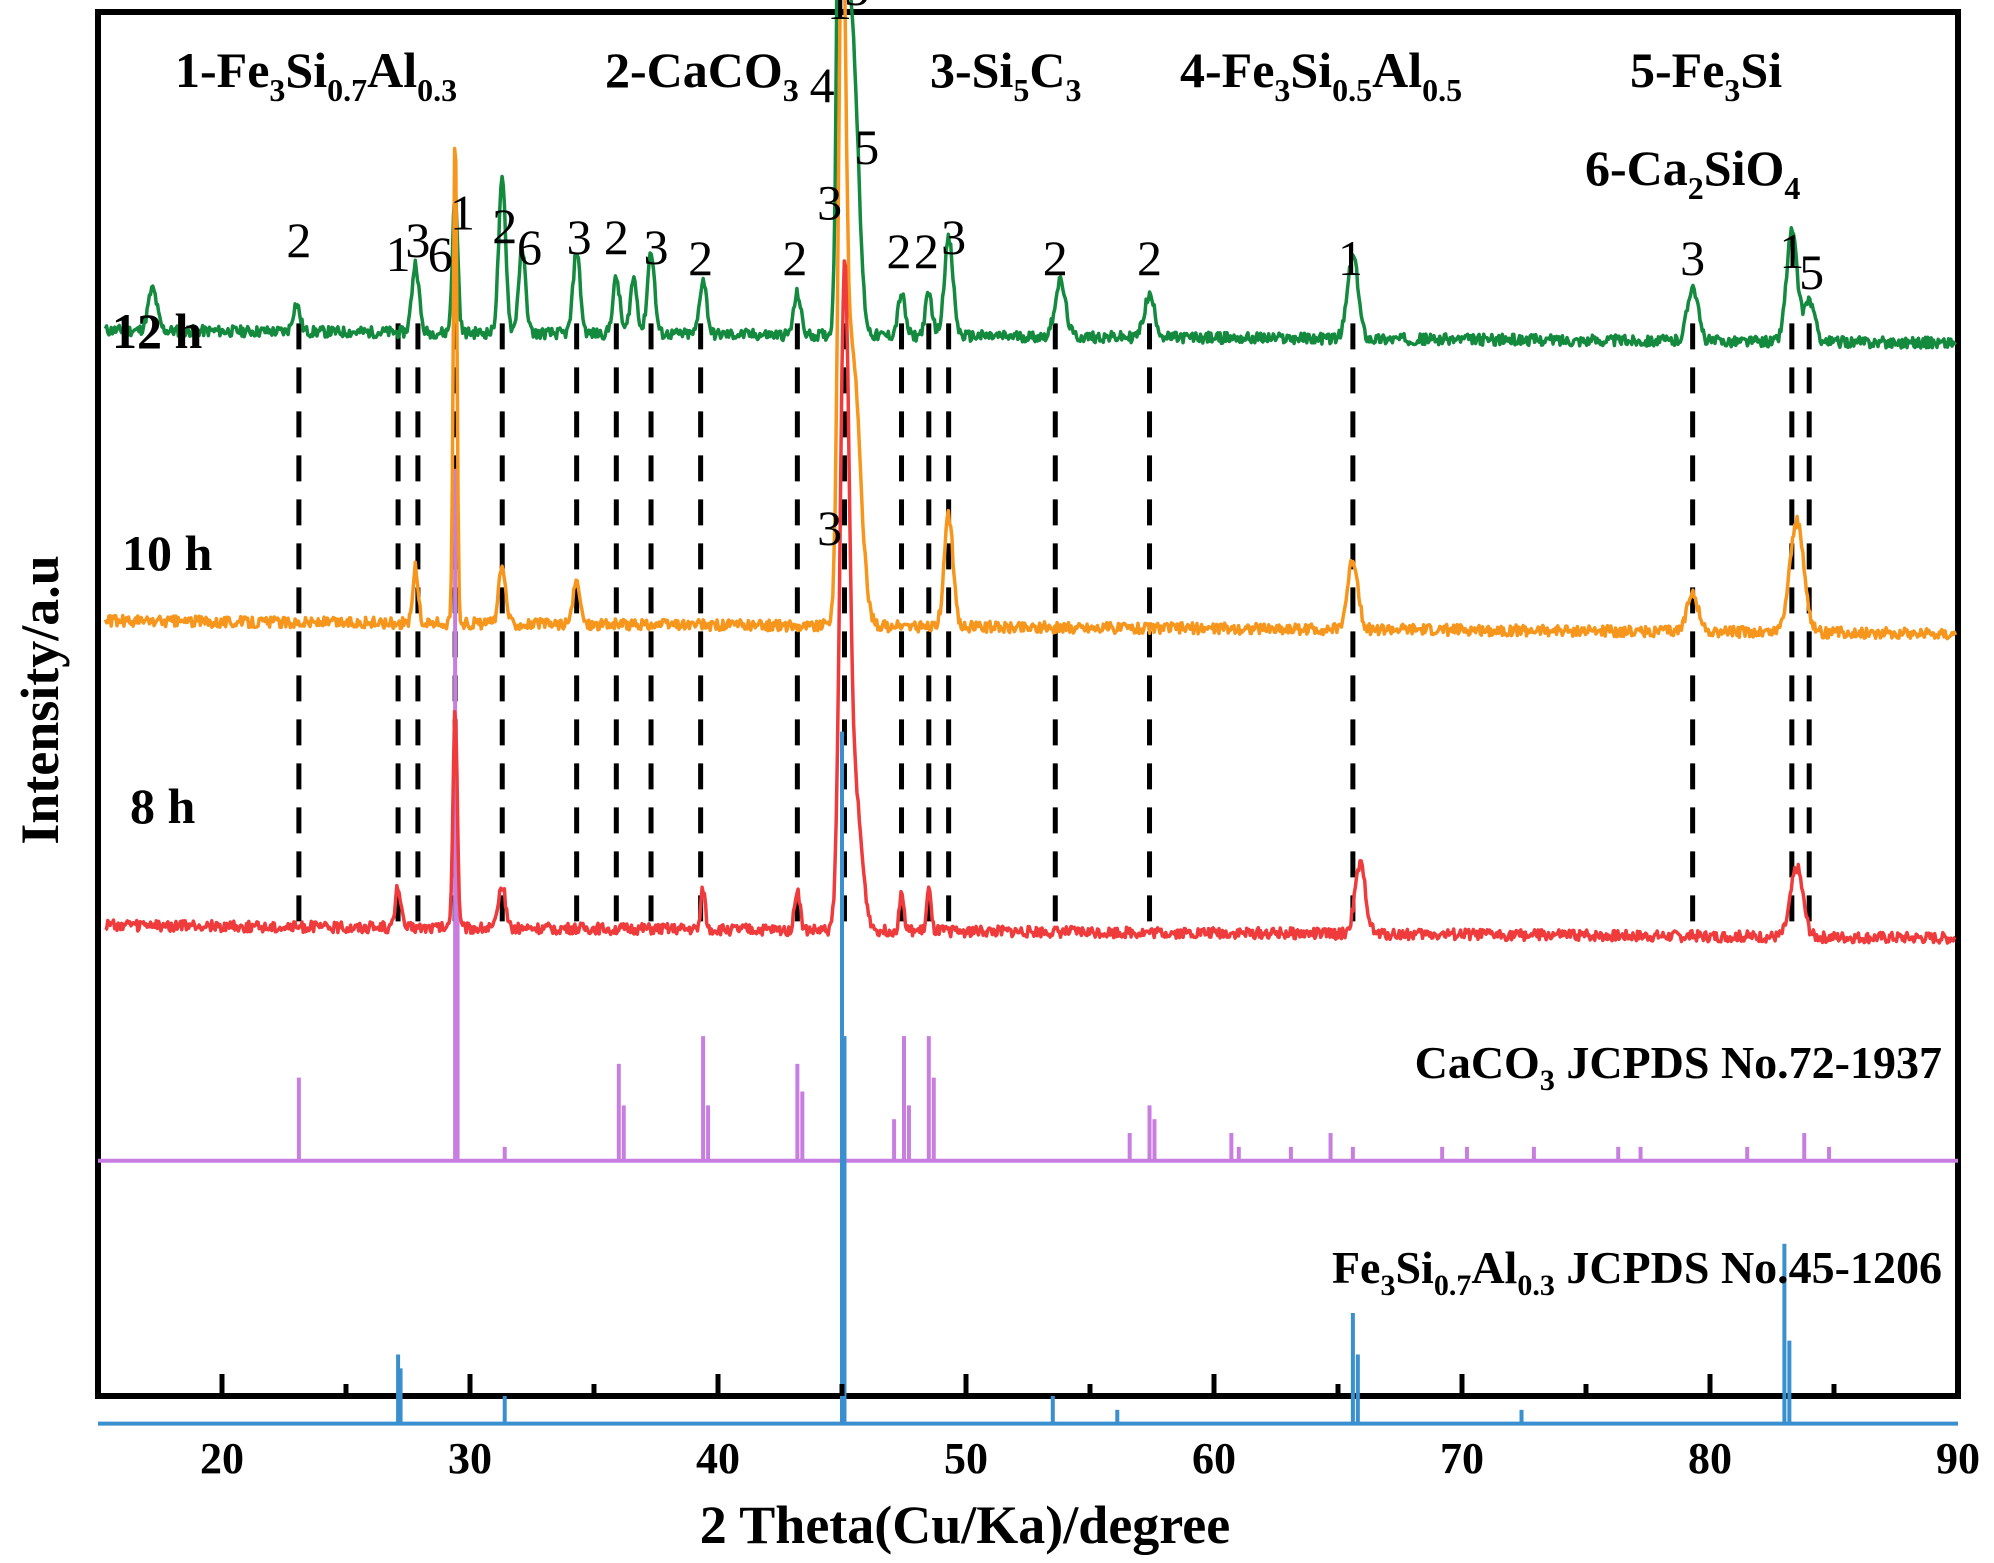 Image resolution: width=1994 pixels, height=1563 pixels. What do you see at coordinates (1462, 1458) in the screenshot?
I see `x-tick-label: 70` at bounding box center [1462, 1458].